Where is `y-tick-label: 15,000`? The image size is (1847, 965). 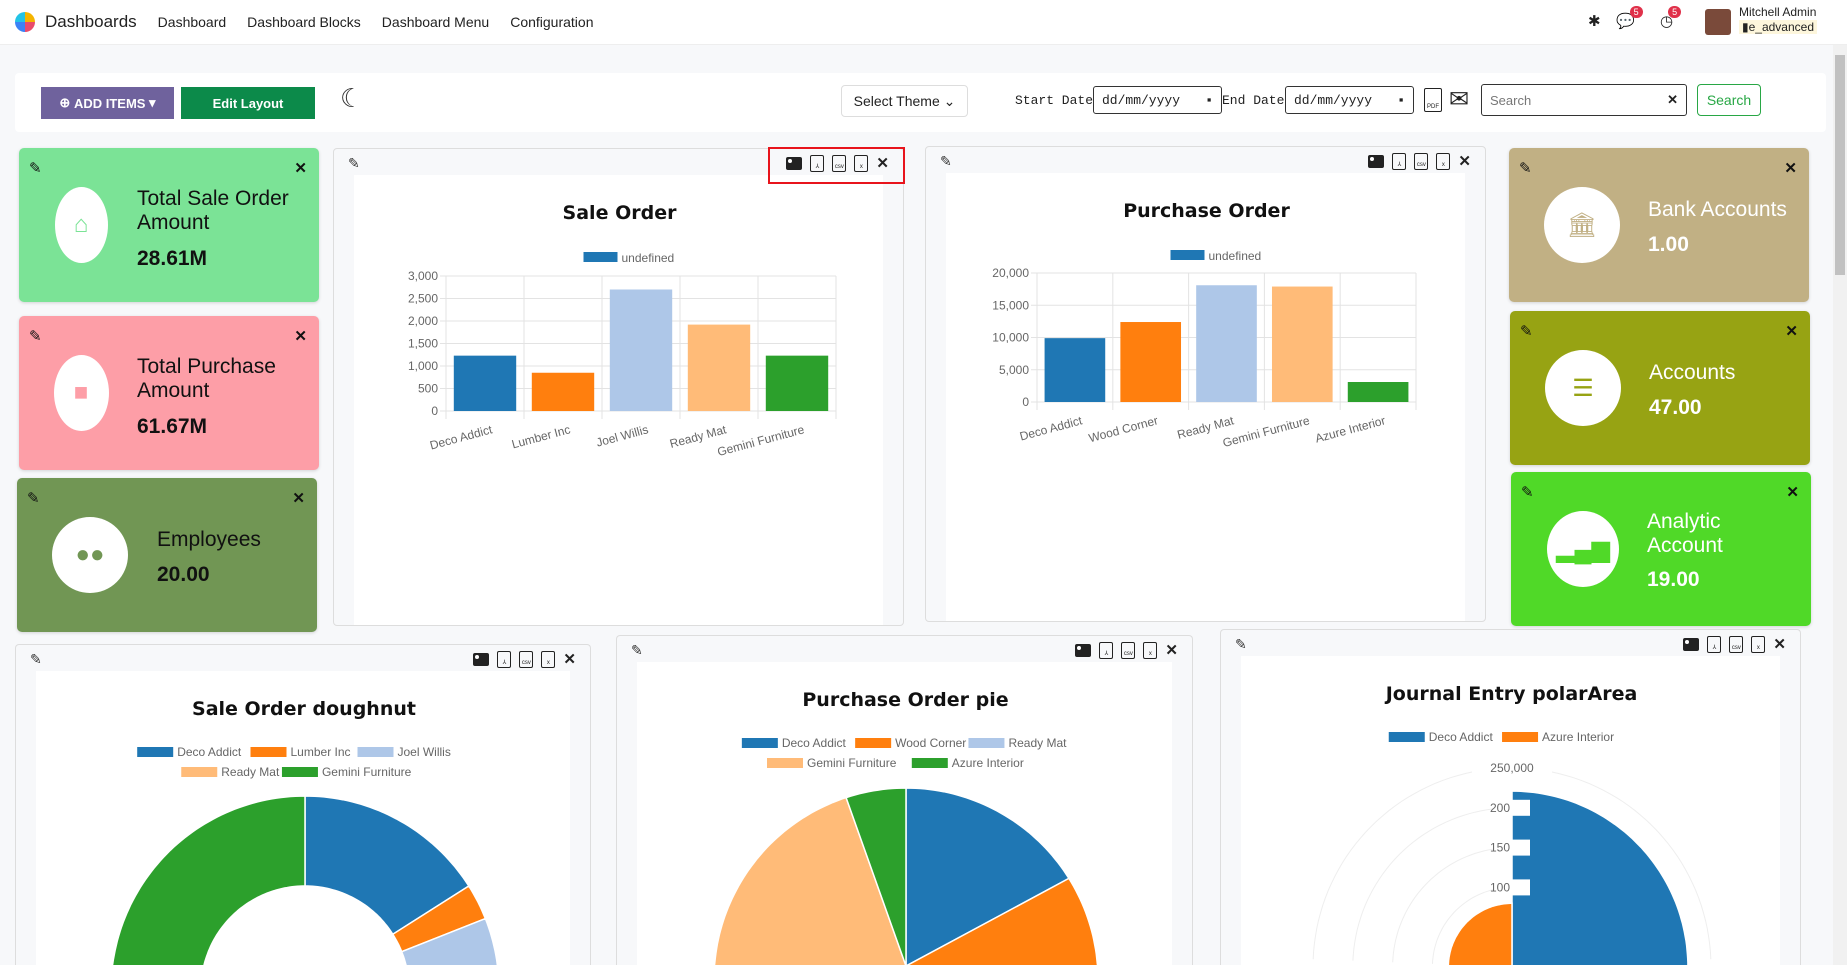 y-tick-label: 15,000 is located at coordinates (1010, 305).